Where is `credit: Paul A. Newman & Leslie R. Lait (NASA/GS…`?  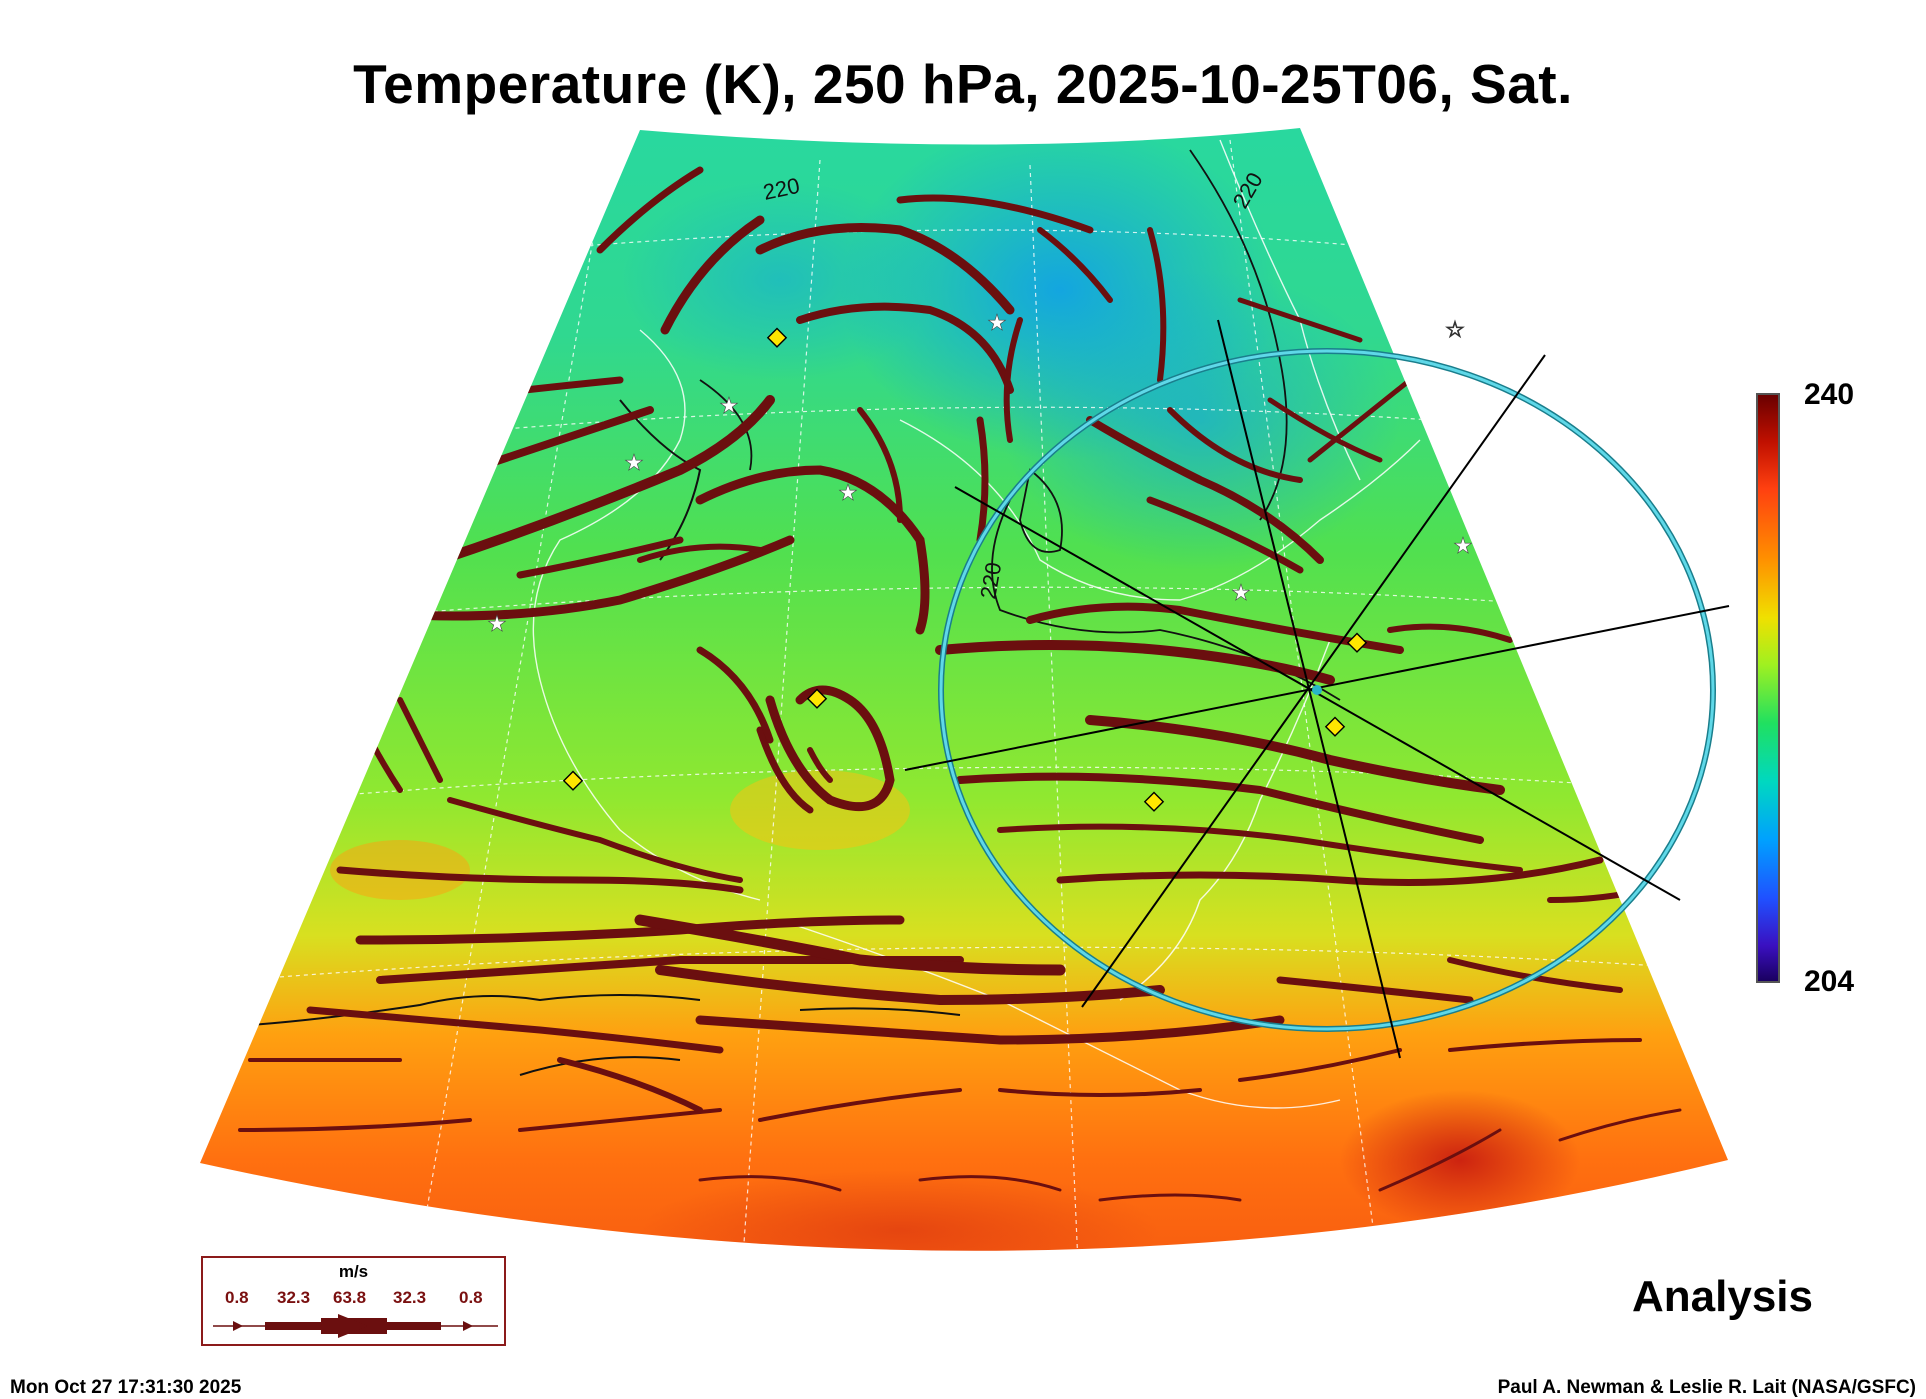
credit: Paul A. Newman & Leslie R. Lait (NASA/GS… is located at coordinates (1706, 1387).